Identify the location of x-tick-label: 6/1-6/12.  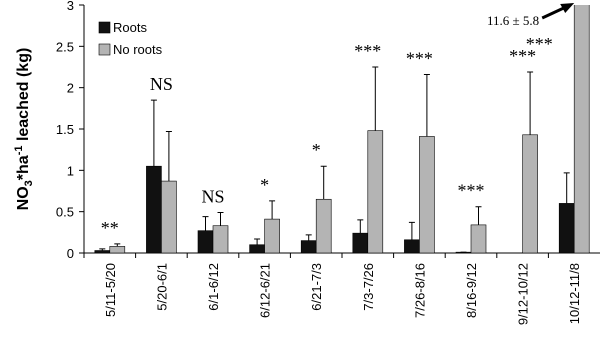
(213, 287).